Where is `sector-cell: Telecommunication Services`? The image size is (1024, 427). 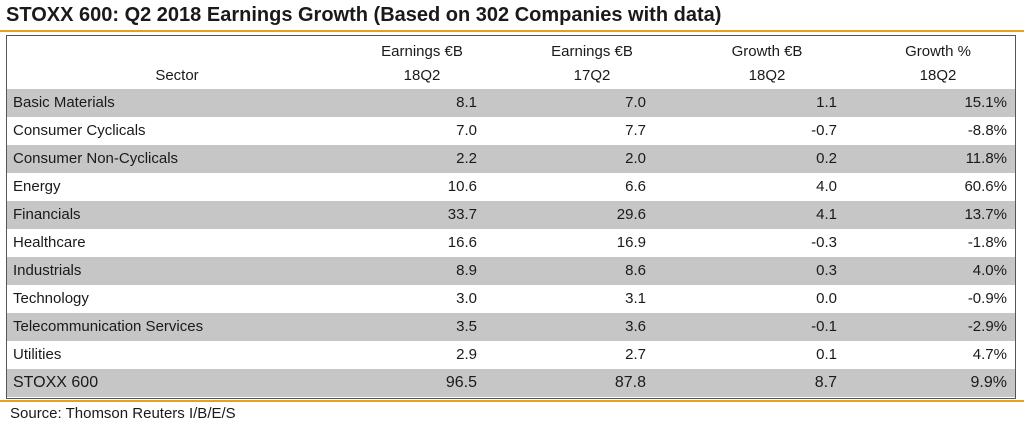 sector-cell: Telecommunication Services is located at coordinates (108, 326).